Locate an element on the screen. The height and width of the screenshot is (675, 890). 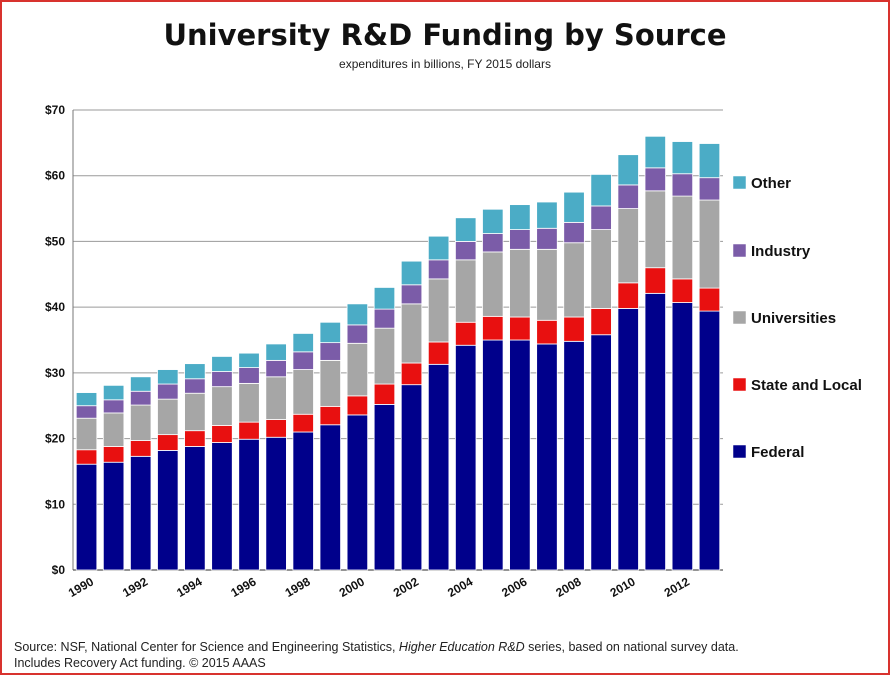
bar-segment-industry-2003 is located at coordinates (438, 269).